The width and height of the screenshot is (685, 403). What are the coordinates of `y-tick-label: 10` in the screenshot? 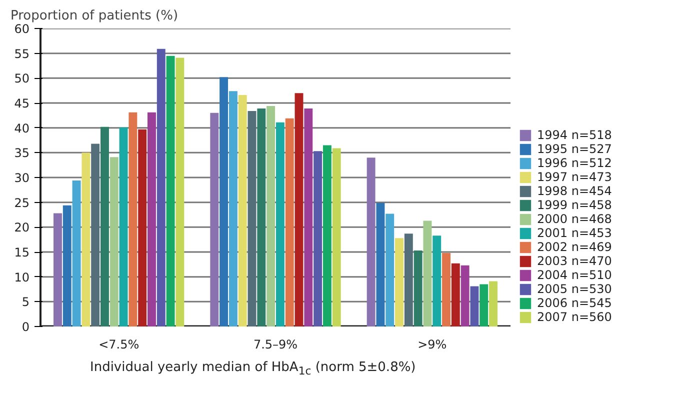 It's located at (22, 277).